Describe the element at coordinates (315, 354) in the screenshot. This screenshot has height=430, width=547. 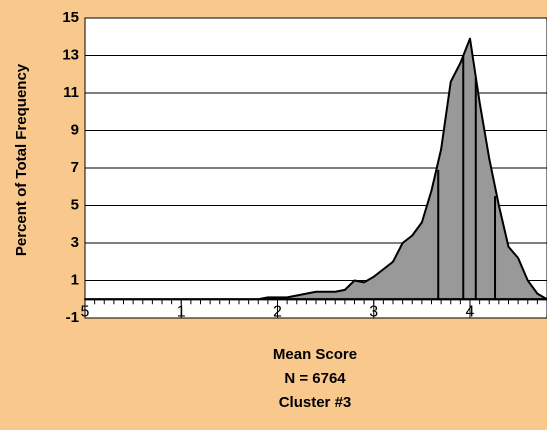
I see `x-axis-title: Mean Score` at that location.